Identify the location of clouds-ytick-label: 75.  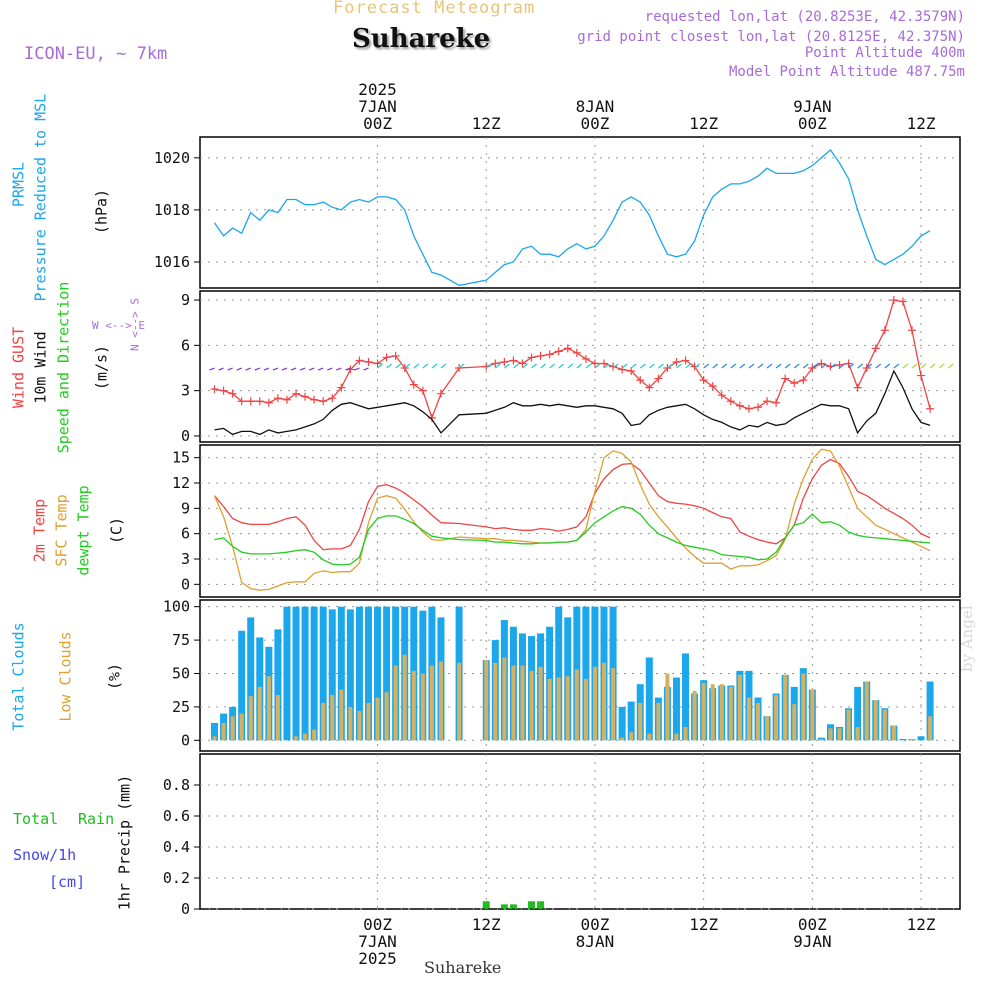
(181, 640).